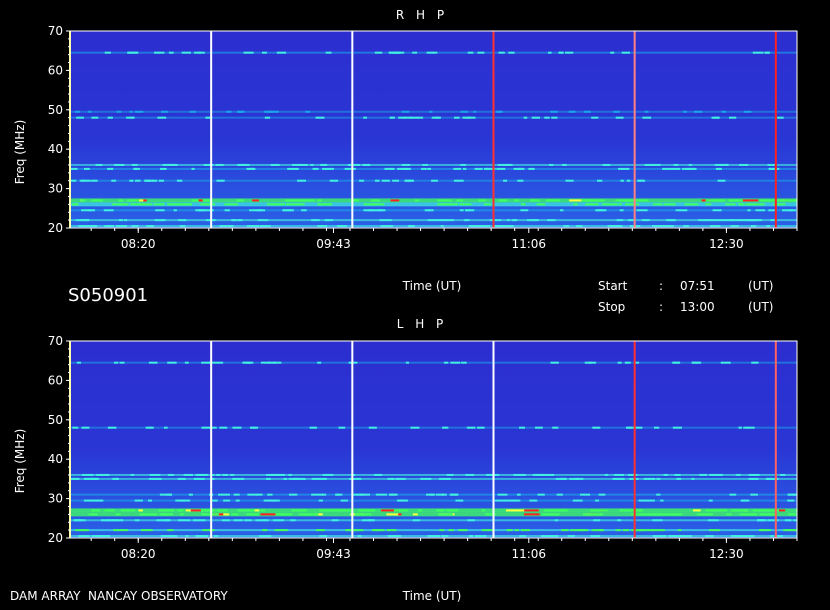 The image size is (830, 610). Describe the element at coordinates (59, 439) in the screenshot. I see `lhp-y-axis: 20 30 40 50 60 70` at that location.